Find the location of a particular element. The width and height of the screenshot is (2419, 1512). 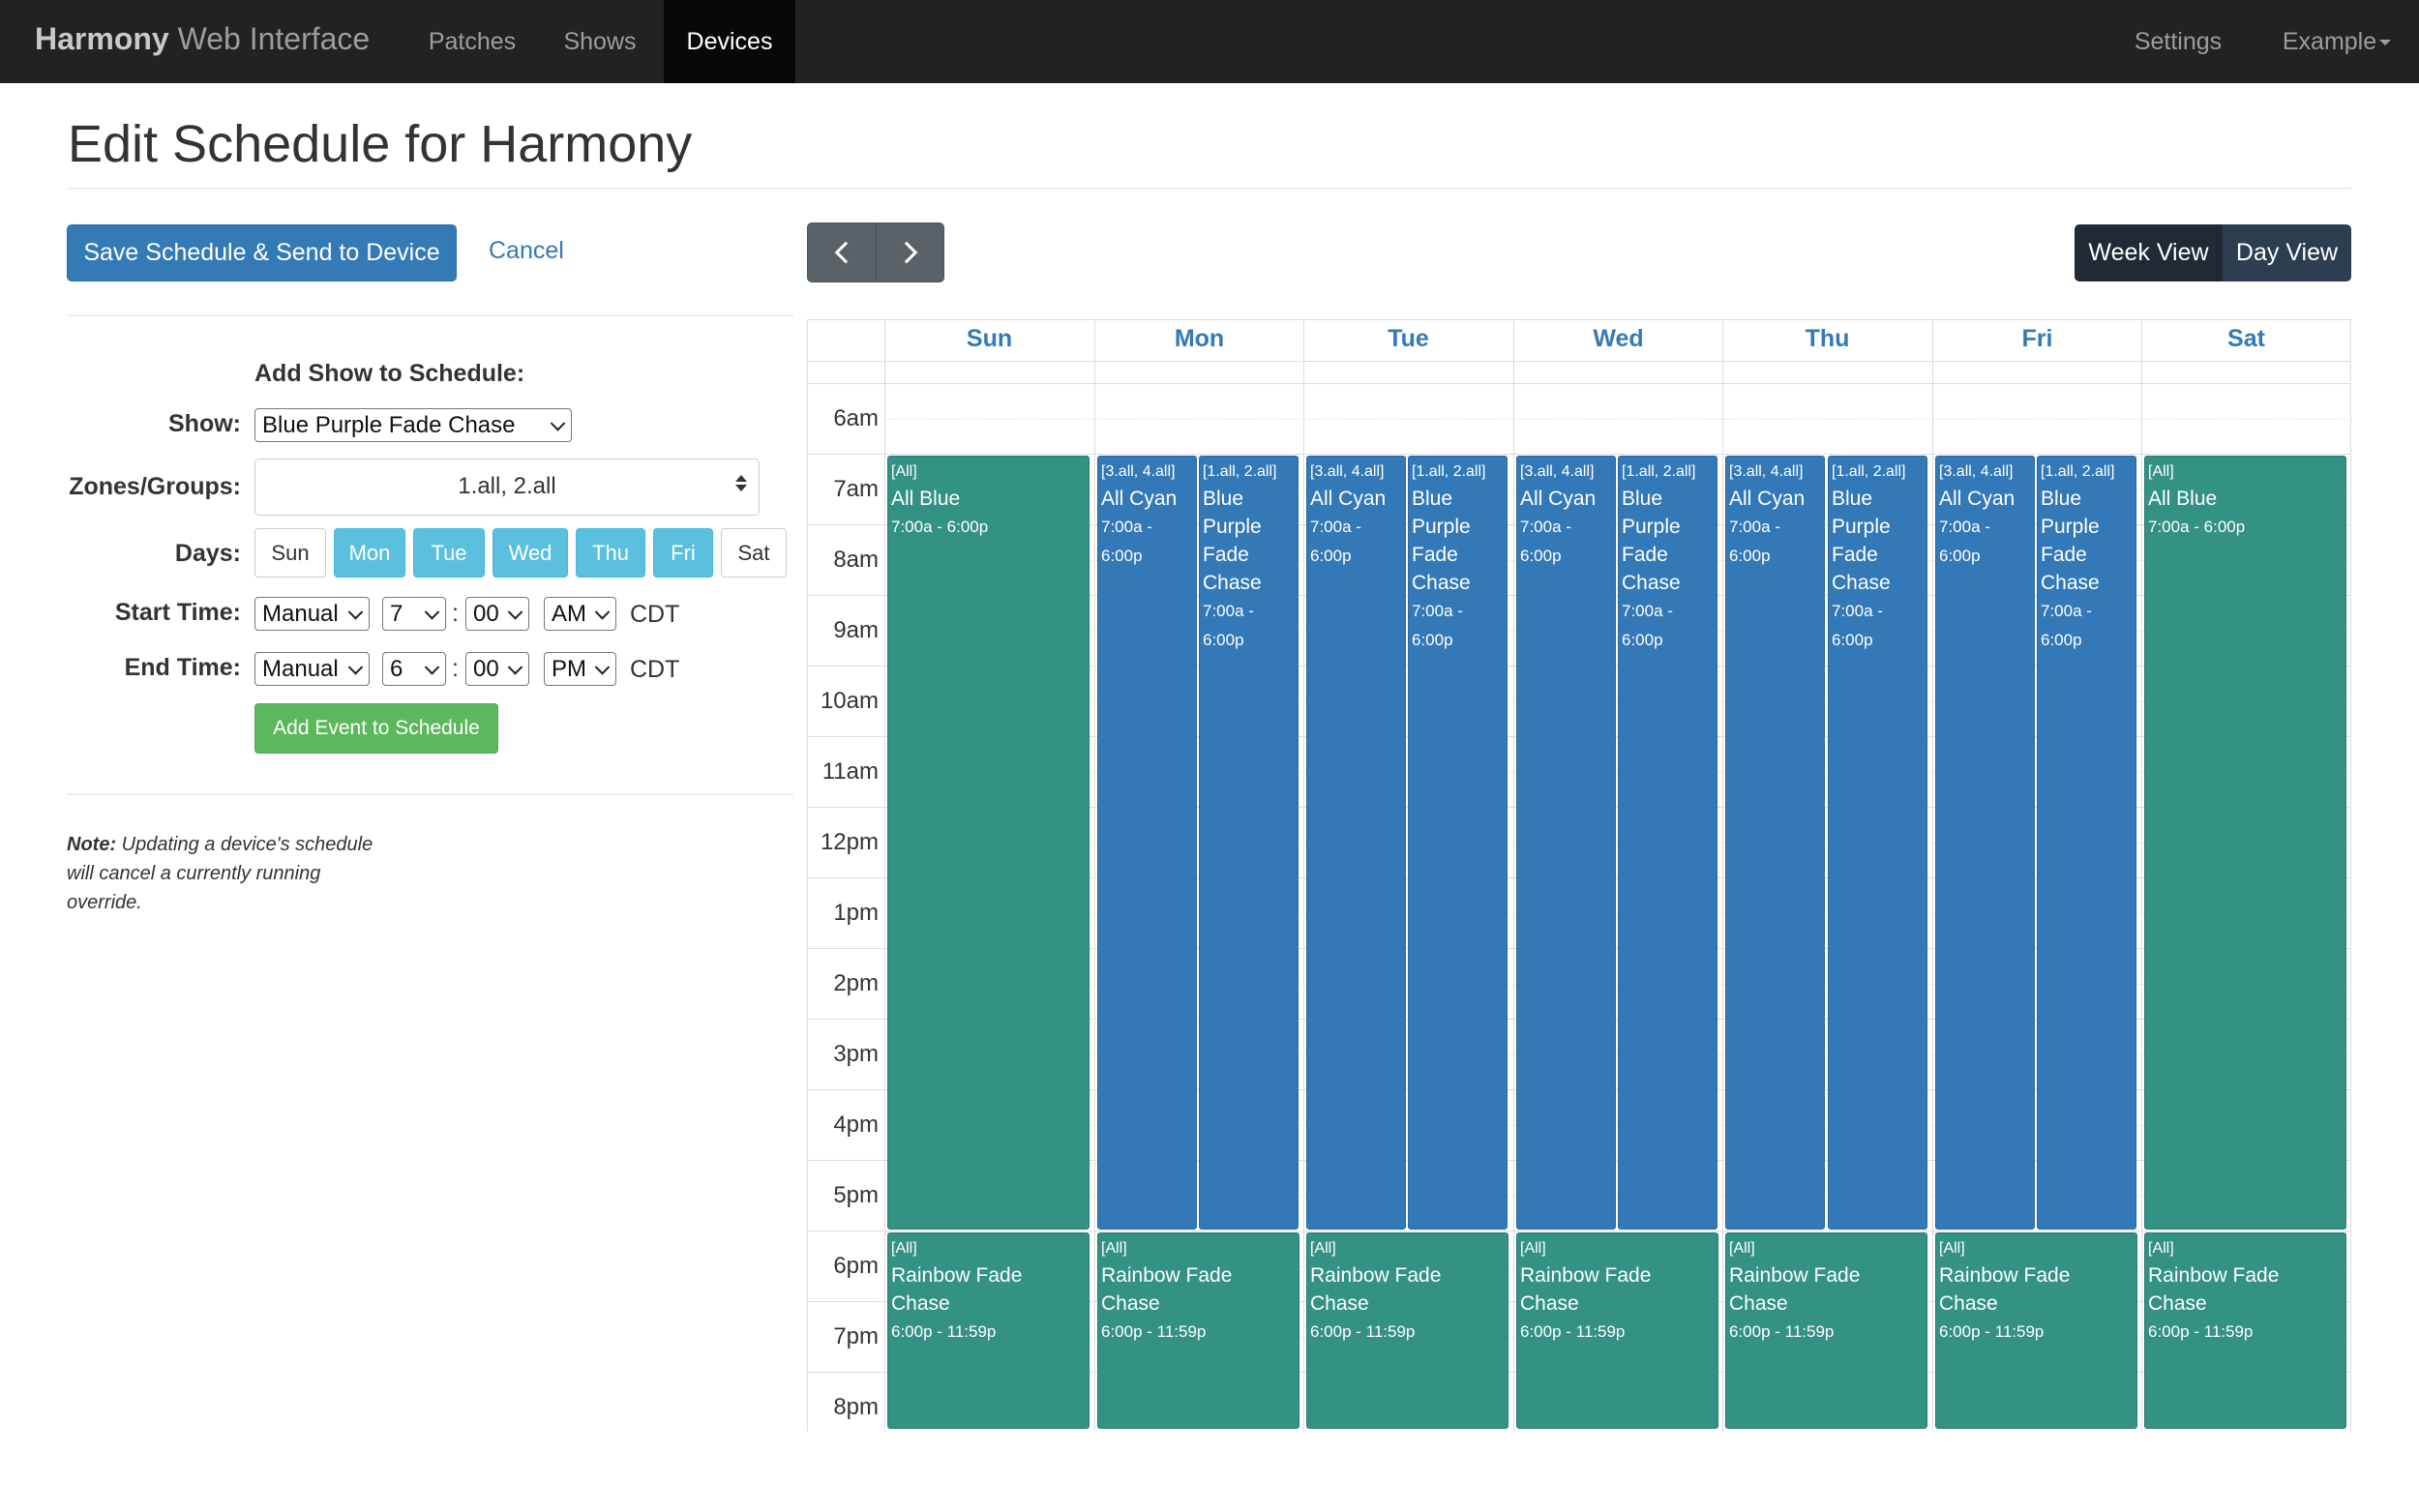

zones-label: Zones/Groups: is located at coordinates (155, 487).